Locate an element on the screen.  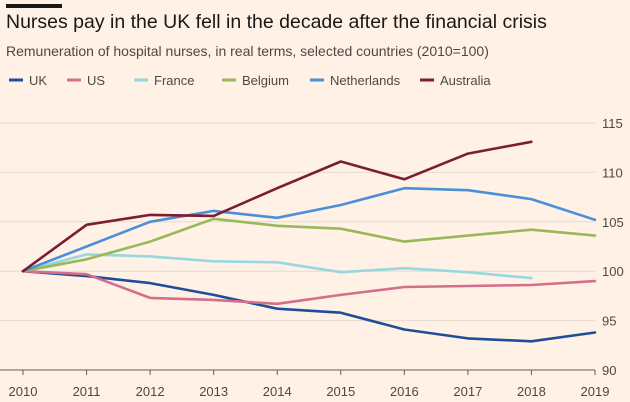
x-tick-label: 2015 is located at coordinates (340, 391).